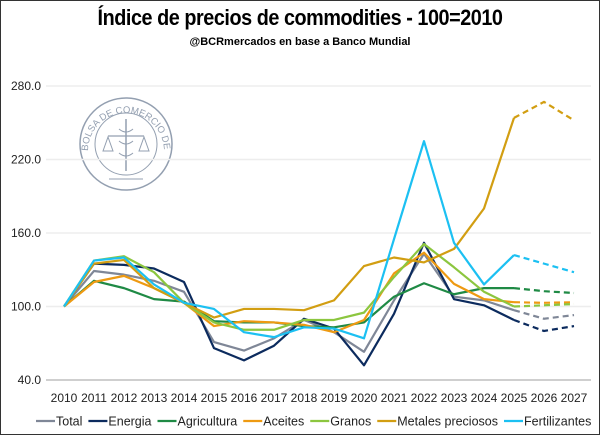 The height and width of the screenshot is (435, 600). I want to click on legend-label: Aceites, so click(283, 422).